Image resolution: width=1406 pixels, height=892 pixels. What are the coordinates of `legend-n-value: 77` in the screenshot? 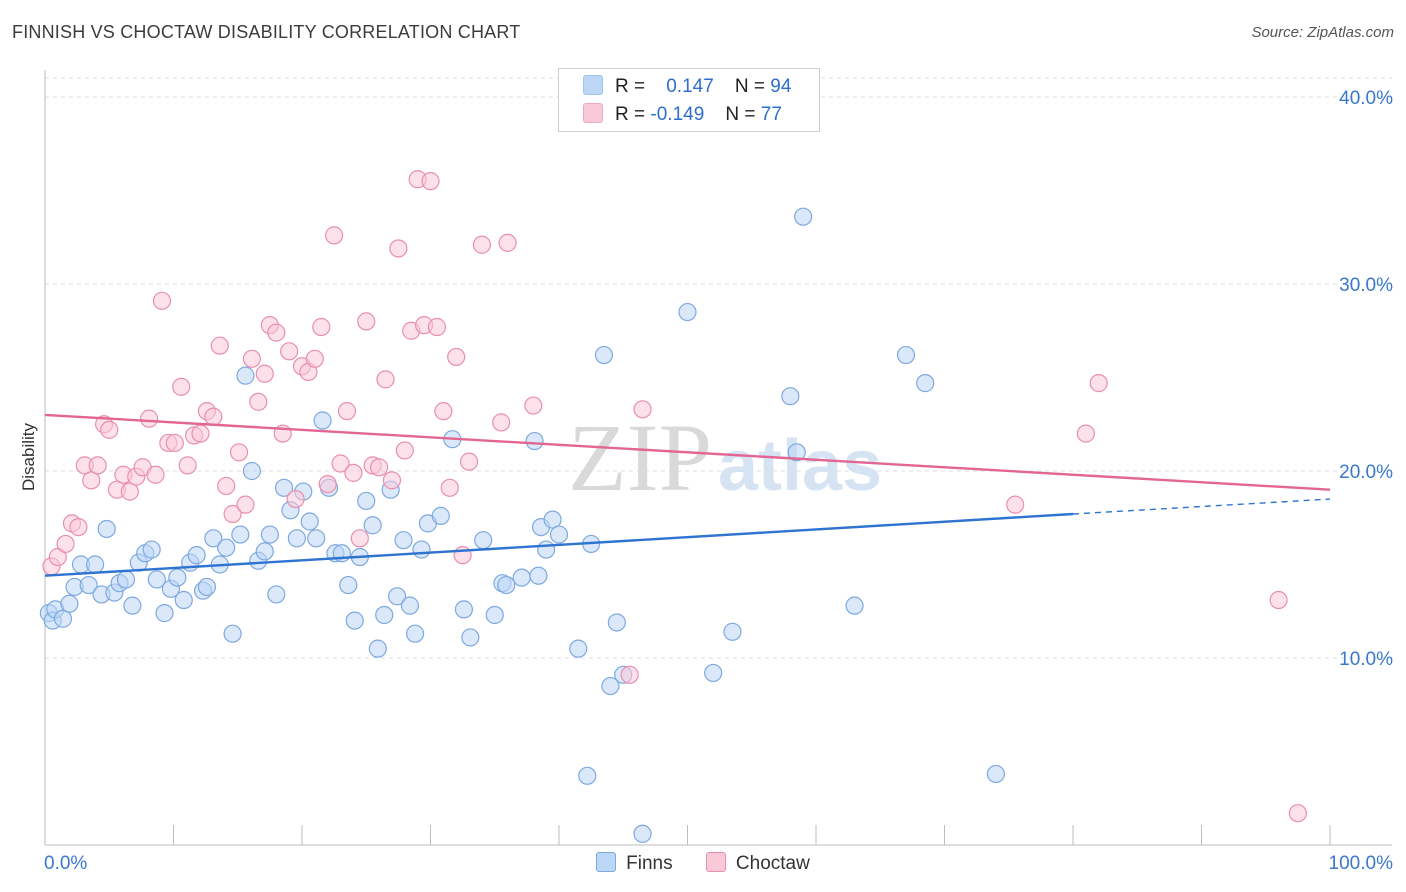 It's located at (771, 114).